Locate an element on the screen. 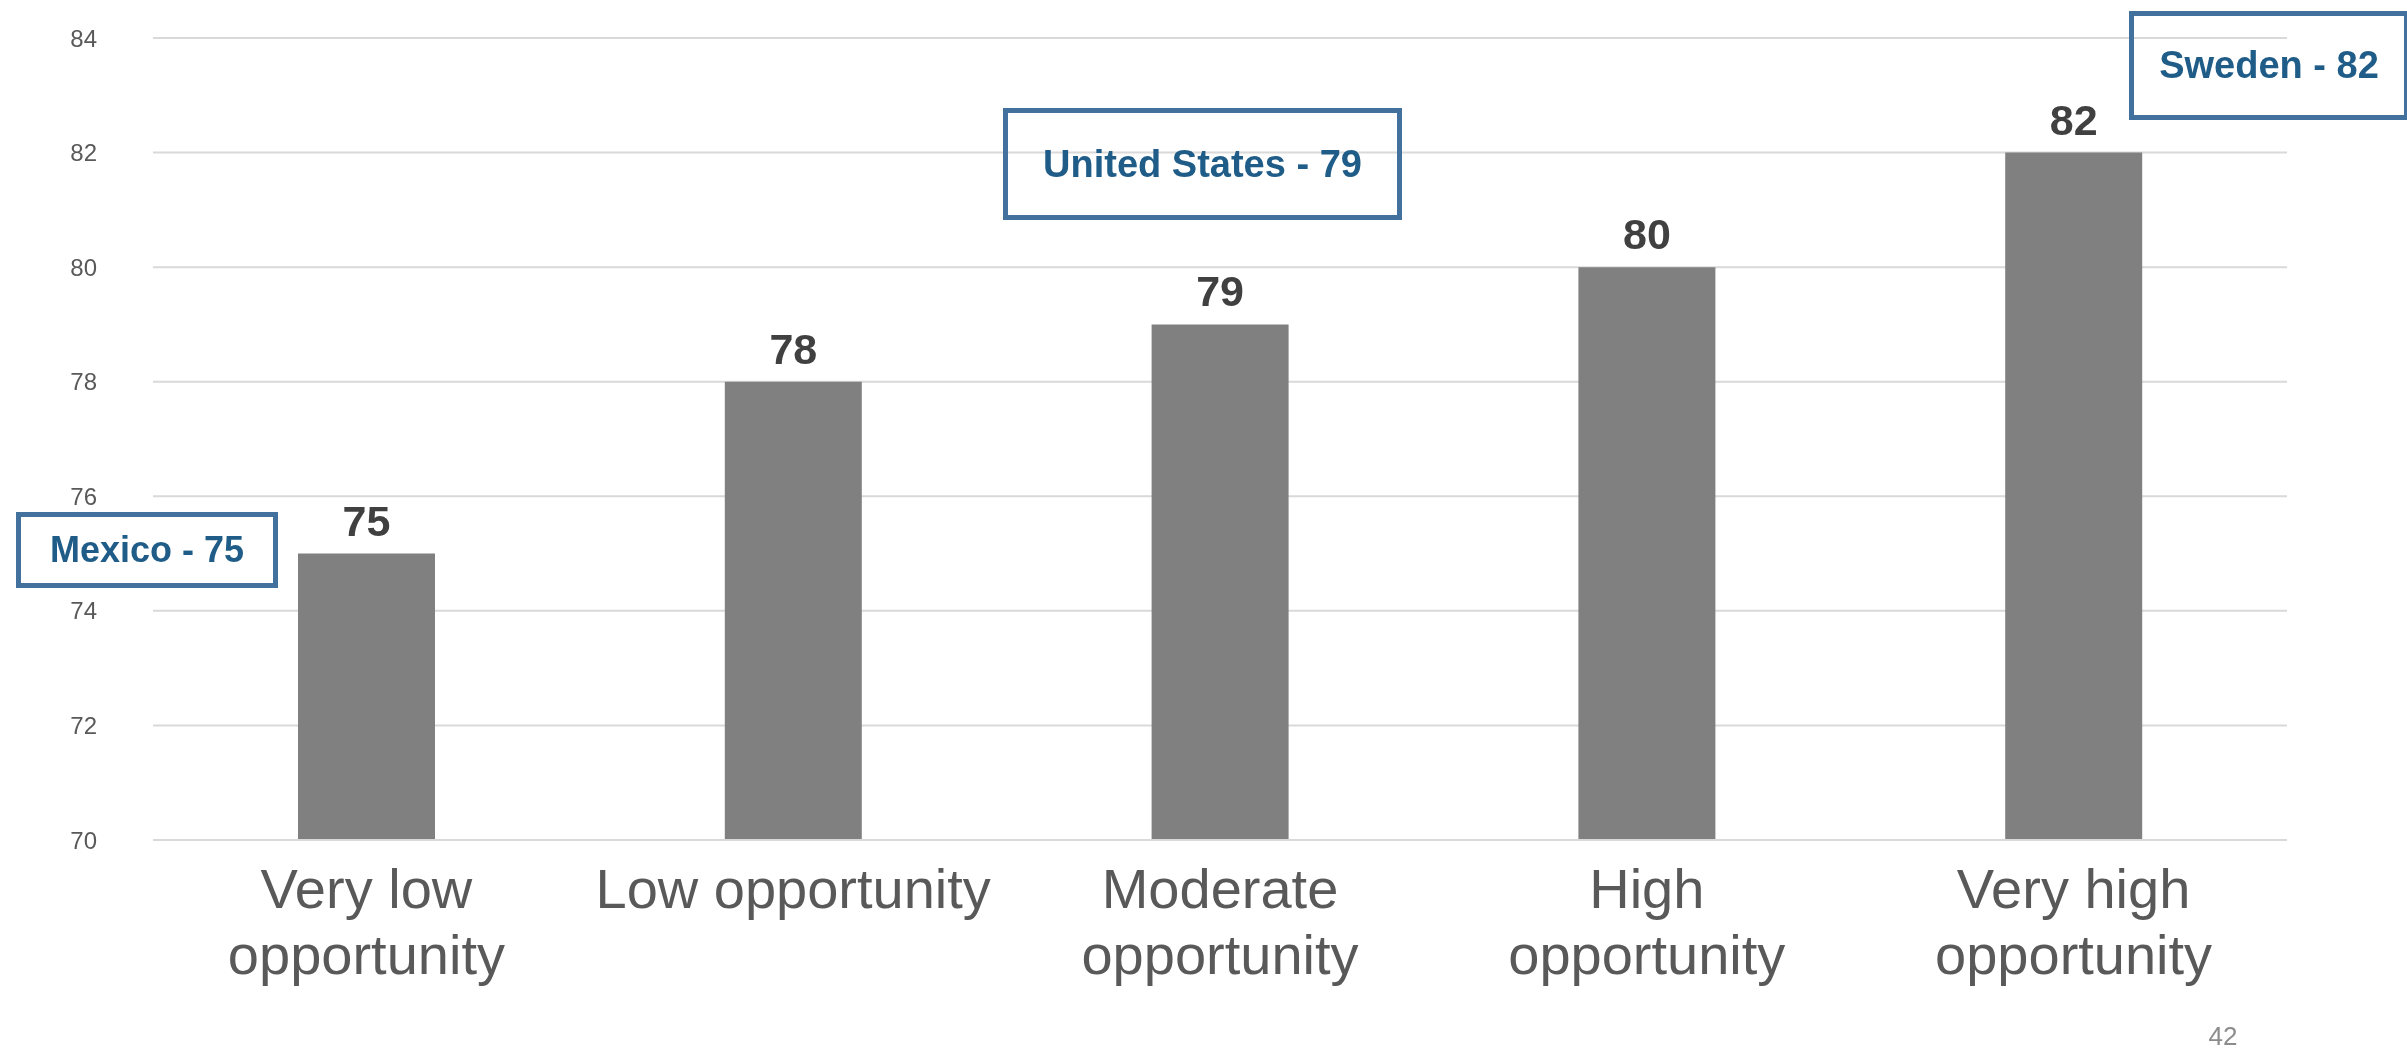 The image size is (2407, 1049). y-tick-label: 78 is located at coordinates (83, 382).